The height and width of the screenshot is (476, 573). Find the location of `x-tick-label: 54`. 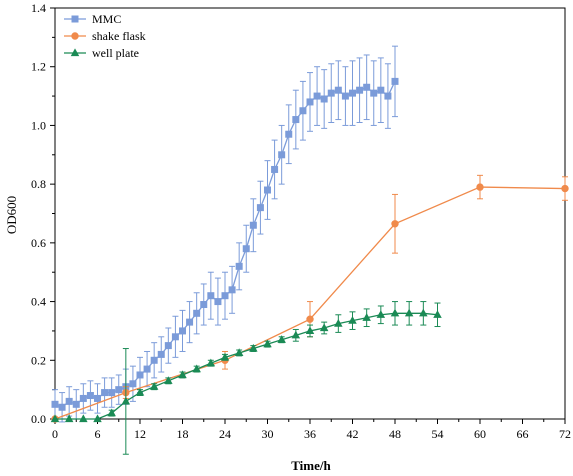

x-tick-label: 54 is located at coordinates (438, 434).